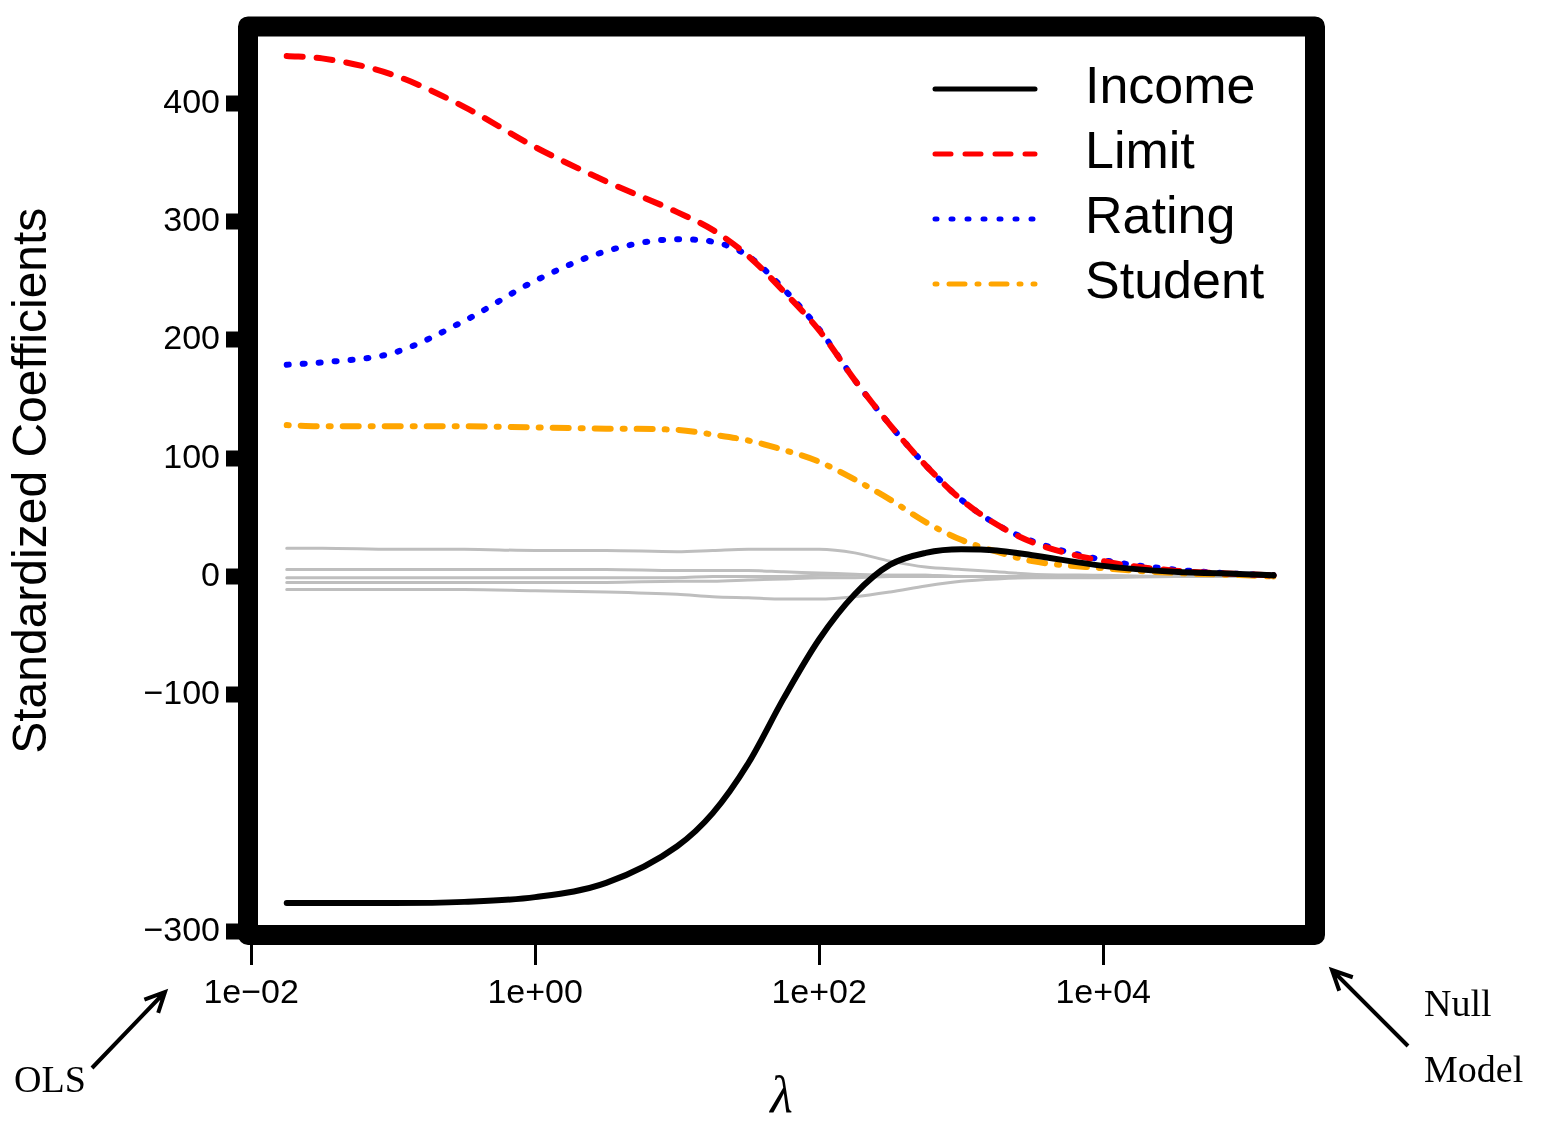 Image resolution: width=1568 pixels, height=1134 pixels. What do you see at coordinates (780, 1095) in the screenshot?
I see `x-axis-title: λ` at bounding box center [780, 1095].